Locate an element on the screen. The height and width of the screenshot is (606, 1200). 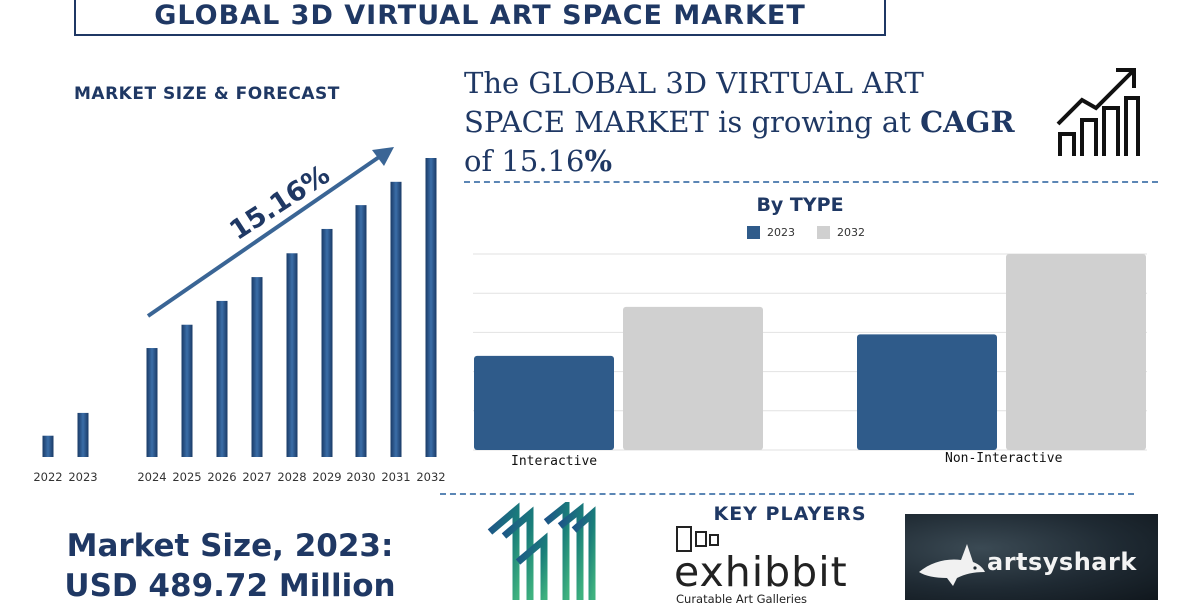
divider-top is located at coordinates (811, 182).